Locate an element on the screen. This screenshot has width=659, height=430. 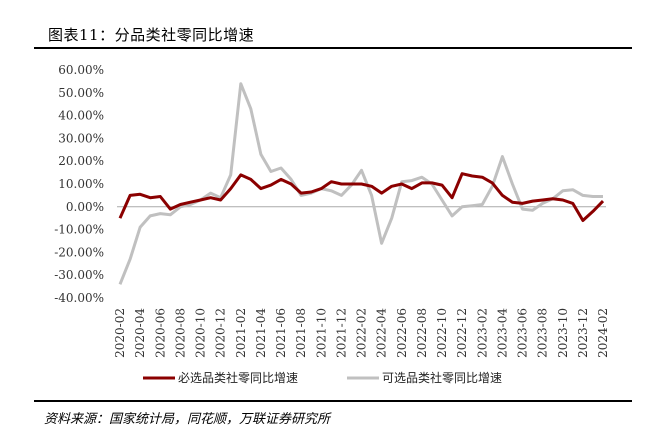
y-tick-label: -10.00% is located at coordinates (79, 230).